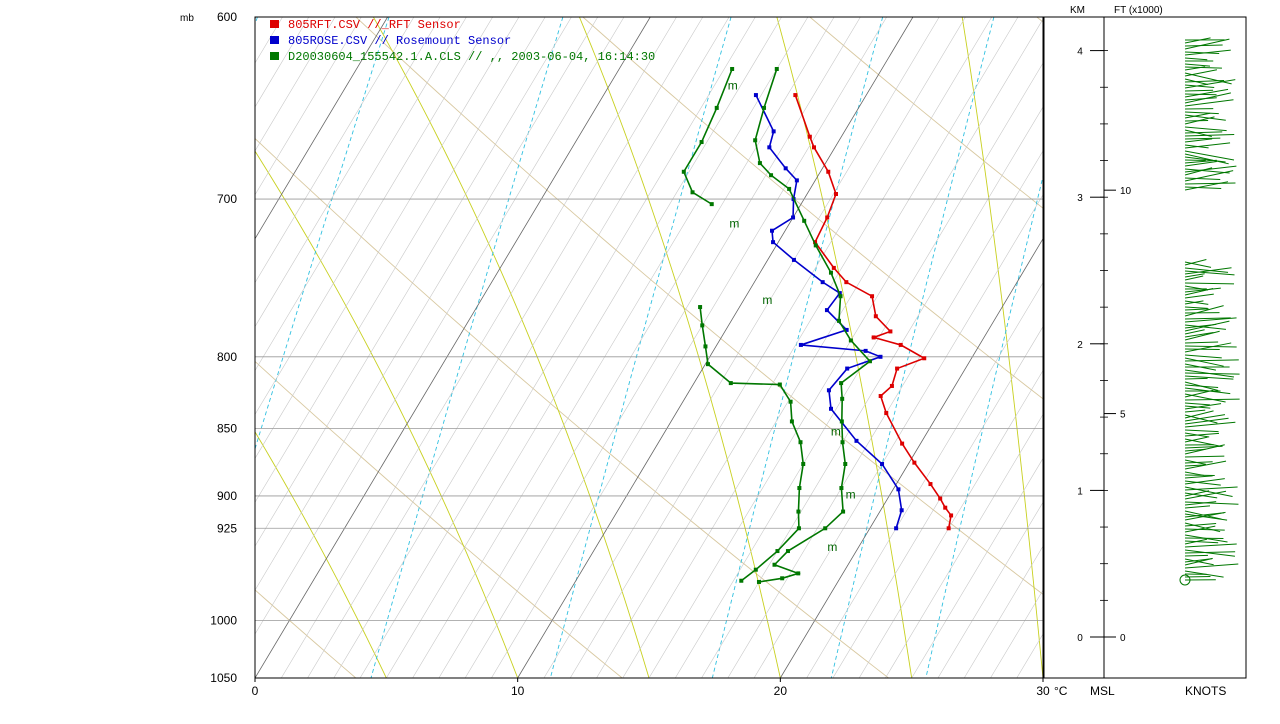  Describe the element at coordinates (255, 691) in the screenshot. I see `temperature-tick-label: 0` at that location.